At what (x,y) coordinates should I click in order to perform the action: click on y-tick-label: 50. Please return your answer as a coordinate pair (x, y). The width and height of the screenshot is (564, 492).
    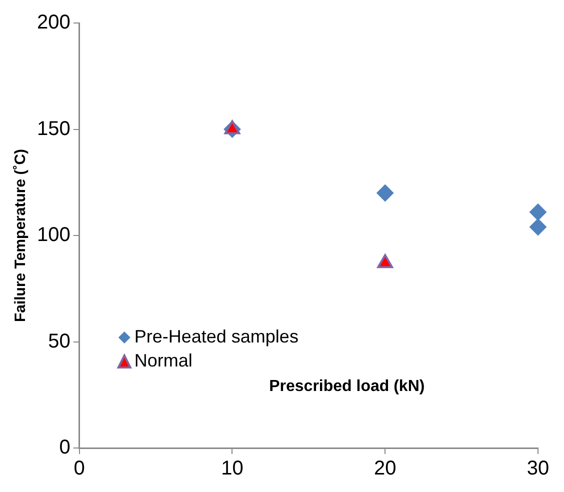
    Looking at the image, I should click on (59, 341).